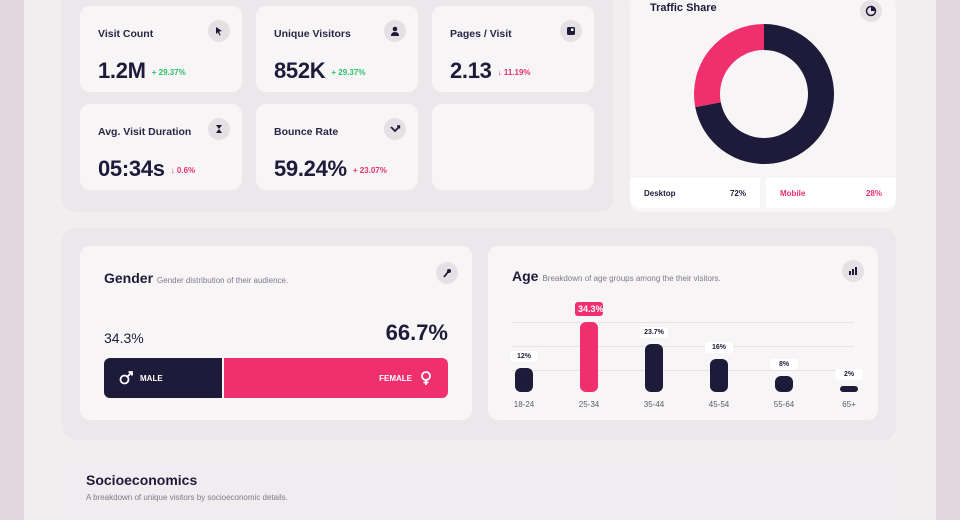 This screenshot has height=520, width=960. What do you see at coordinates (948, 260) in the screenshot?
I see `right-margin` at bounding box center [948, 260].